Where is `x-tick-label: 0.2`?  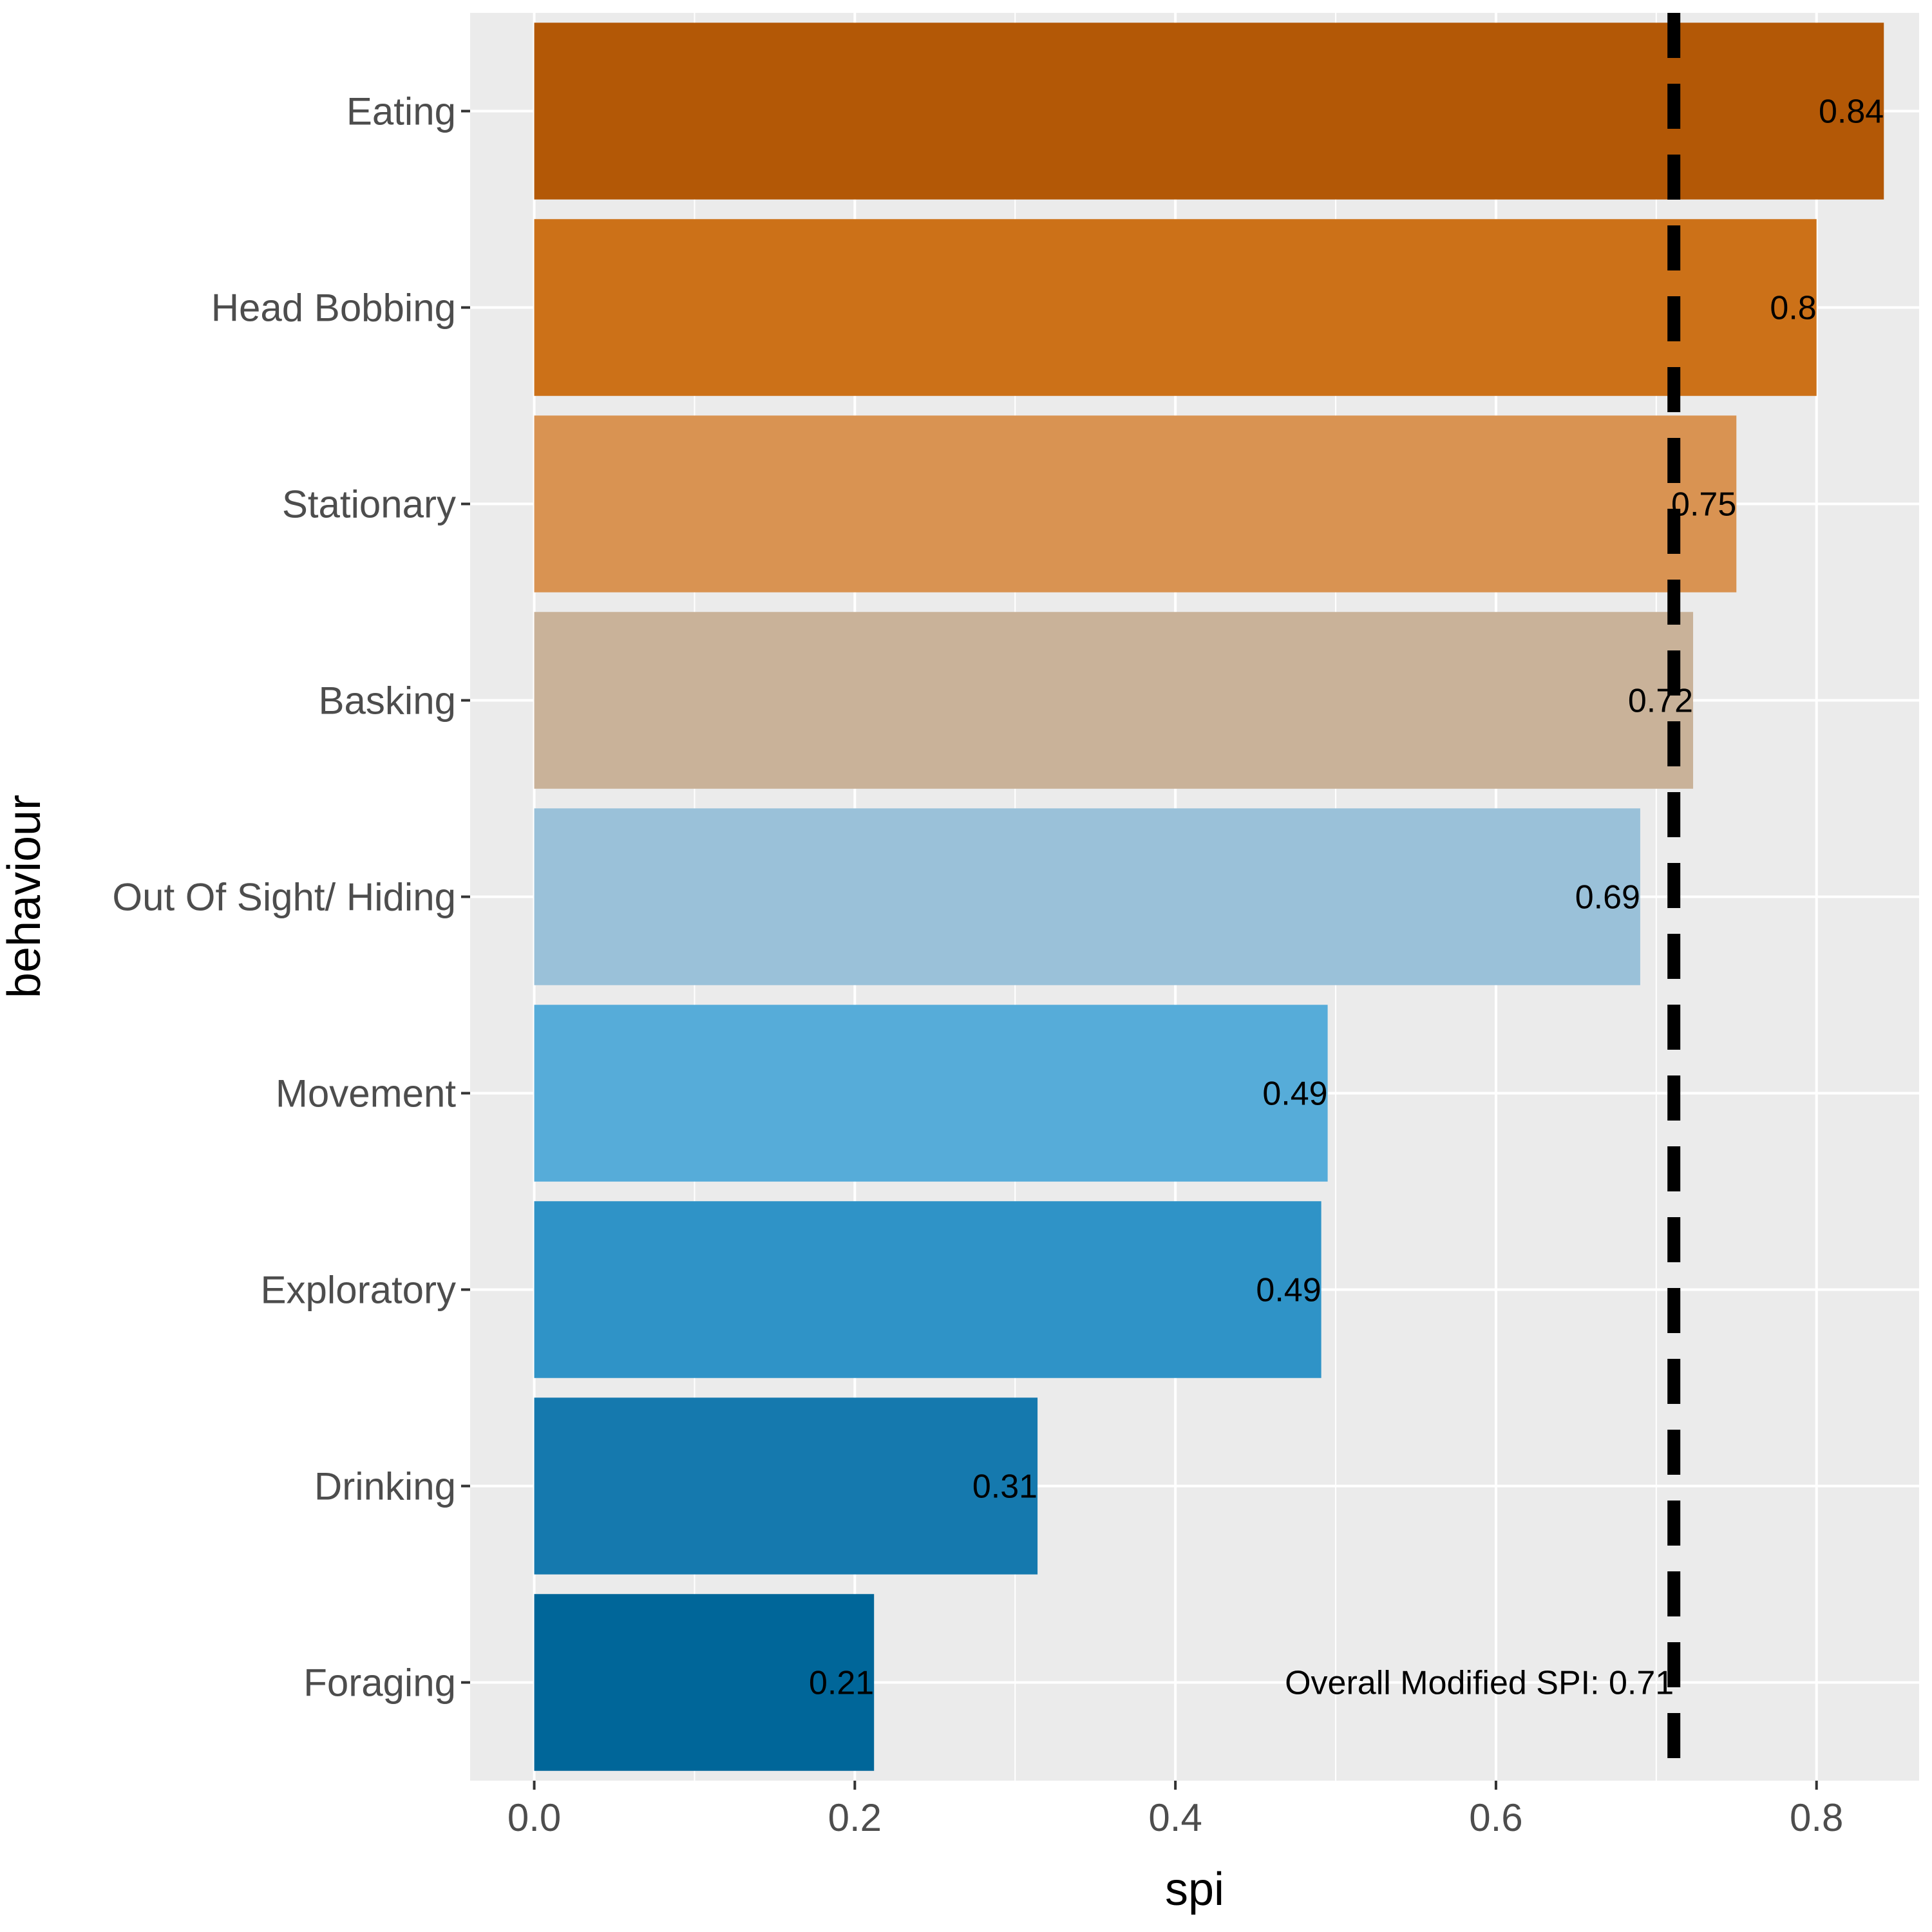 x-tick-label: 0.2 is located at coordinates (855, 1818).